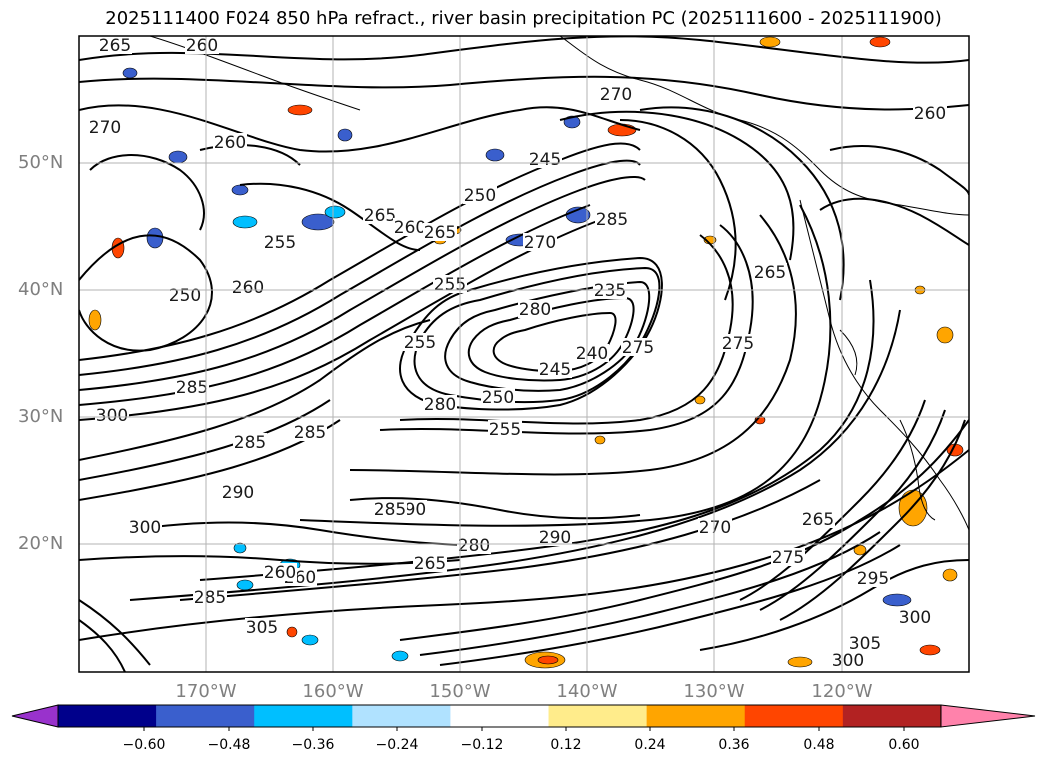 Image resolution: width=1047 pixels, height=765 pixels. Describe the element at coordinates (310, 433) in the screenshot. I see `contour-label-26: 285` at that location.